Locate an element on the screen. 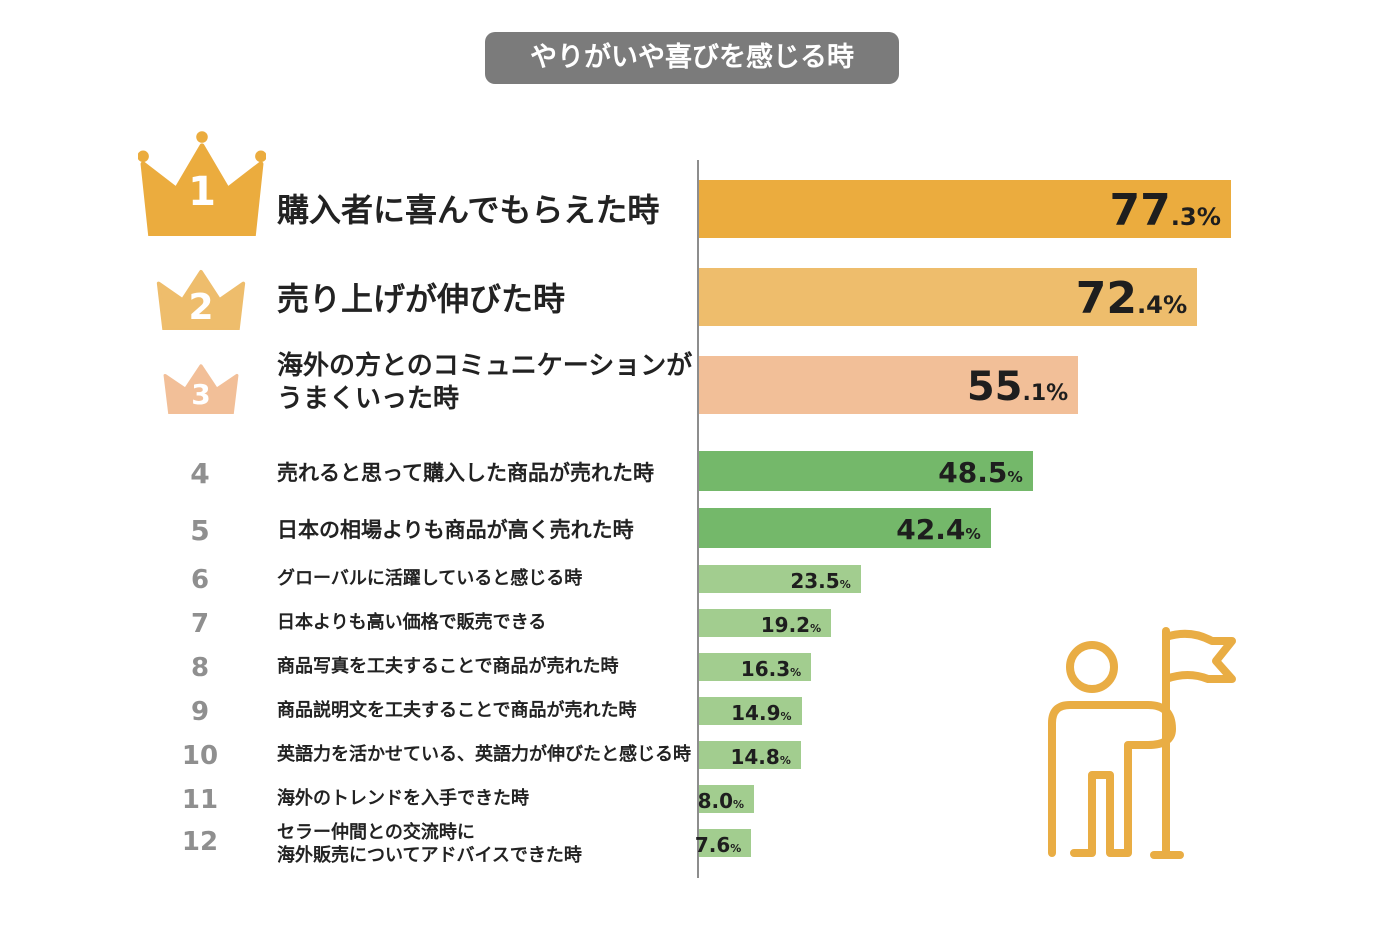 The height and width of the screenshot is (935, 1382). value-integer: 16.3 is located at coordinates (765, 669).